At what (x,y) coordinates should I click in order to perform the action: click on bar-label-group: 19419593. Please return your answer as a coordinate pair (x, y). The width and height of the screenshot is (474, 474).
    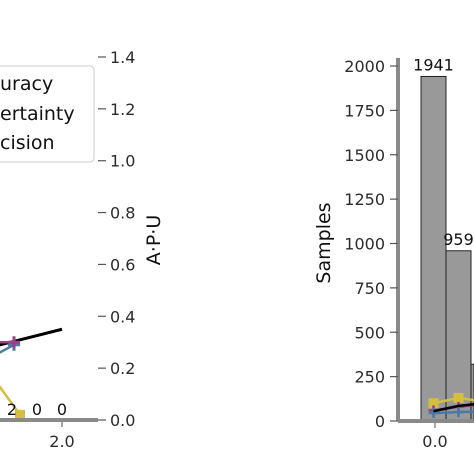
    Looking at the image, I should click on (443, 152).